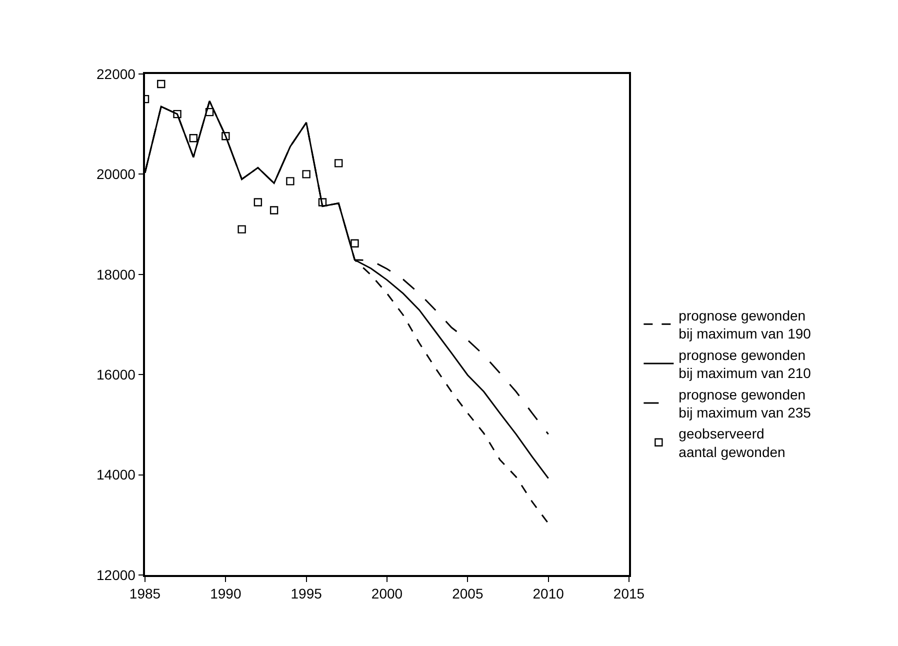  Describe the element at coordinates (116, 474) in the screenshot. I see `y-tick-label: 14000` at that location.